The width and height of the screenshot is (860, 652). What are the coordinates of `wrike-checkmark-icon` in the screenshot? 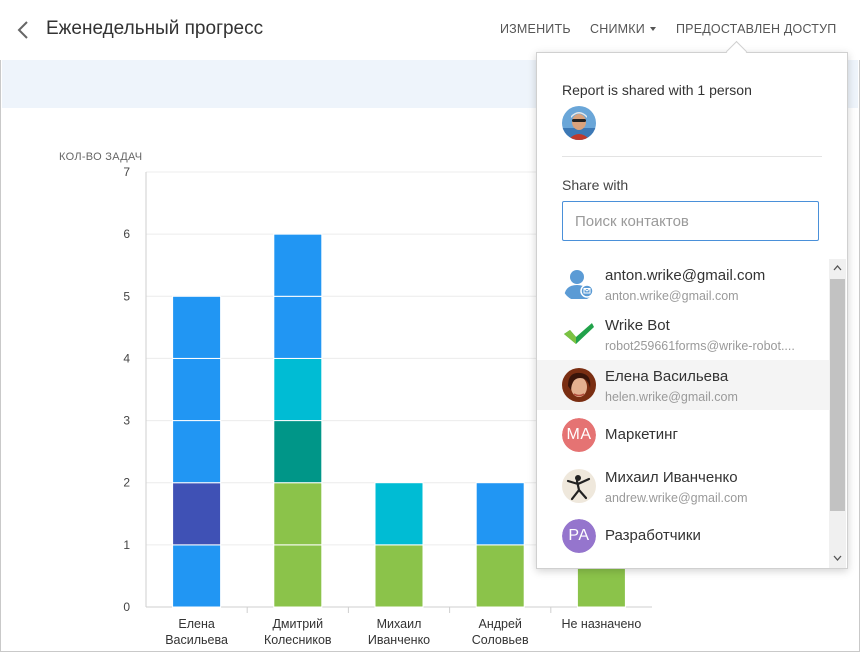 It's located at (579, 334).